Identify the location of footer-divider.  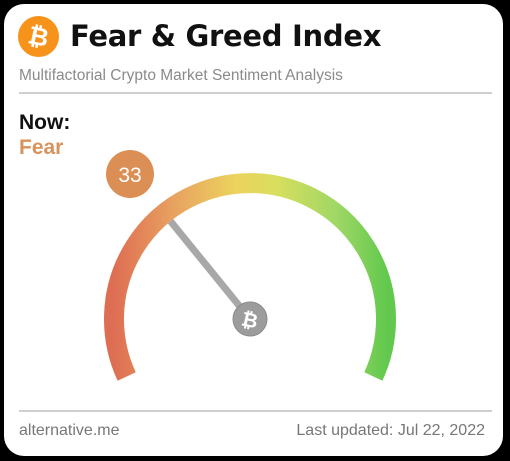
(255, 411).